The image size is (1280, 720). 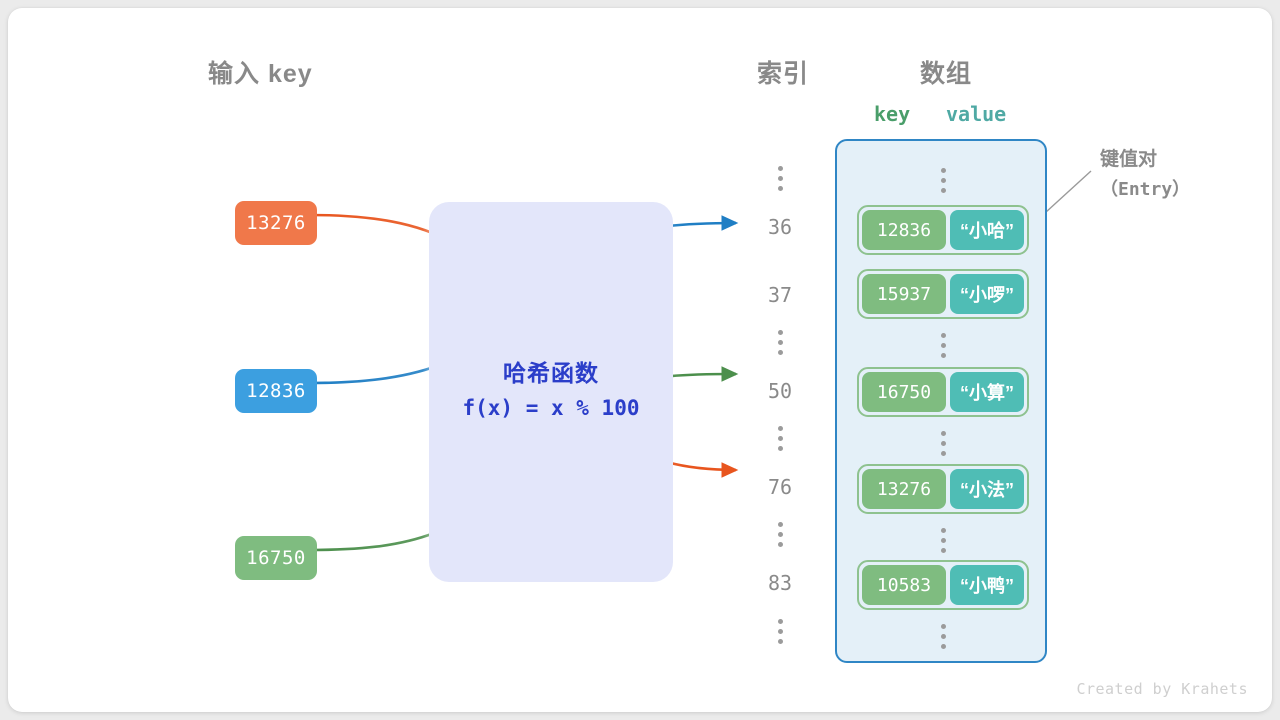 I want to click on entry-key: 12836, so click(x=904, y=230).